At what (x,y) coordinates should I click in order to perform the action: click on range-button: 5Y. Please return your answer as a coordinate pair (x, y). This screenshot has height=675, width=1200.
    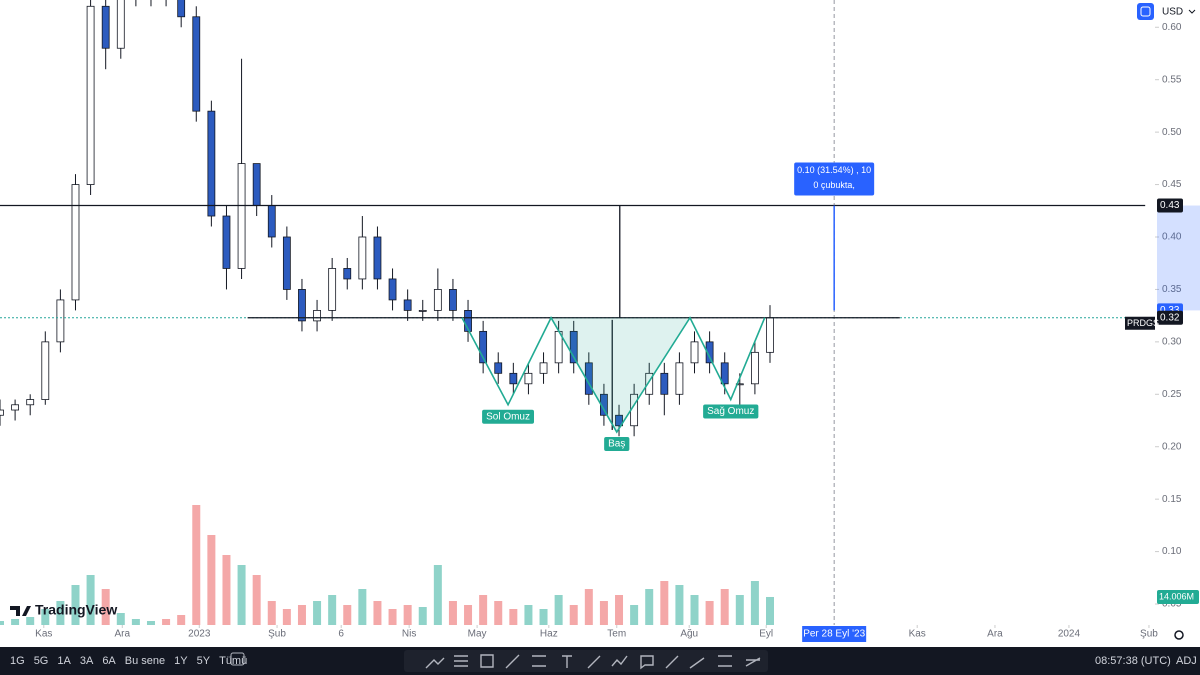
    Looking at the image, I should click on (204, 661).